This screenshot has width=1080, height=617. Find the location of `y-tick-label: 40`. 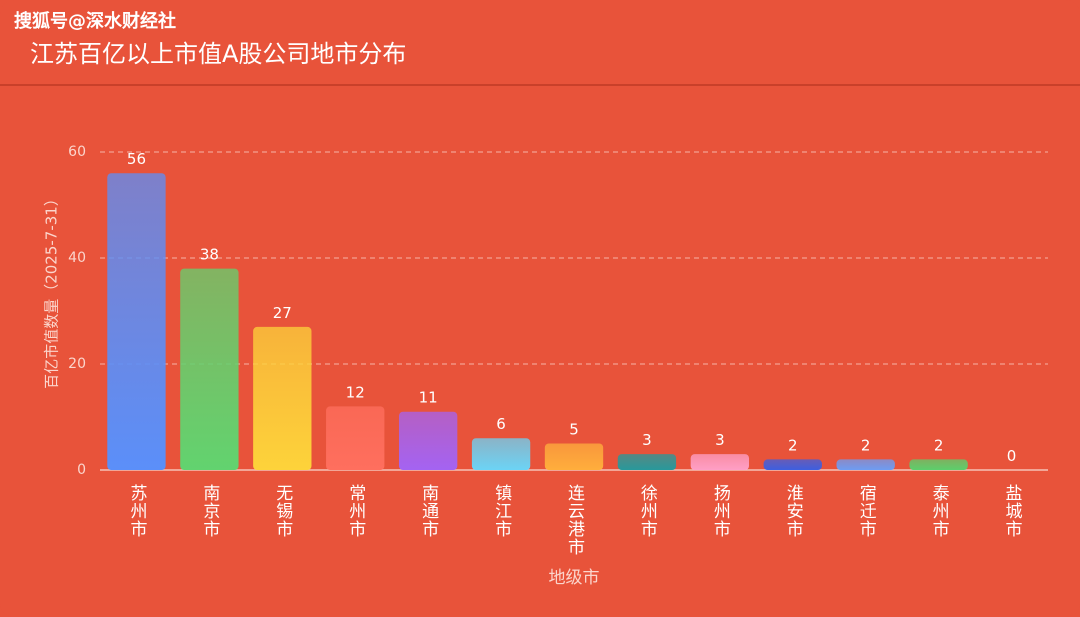

y-tick-label: 40 is located at coordinates (77, 258).